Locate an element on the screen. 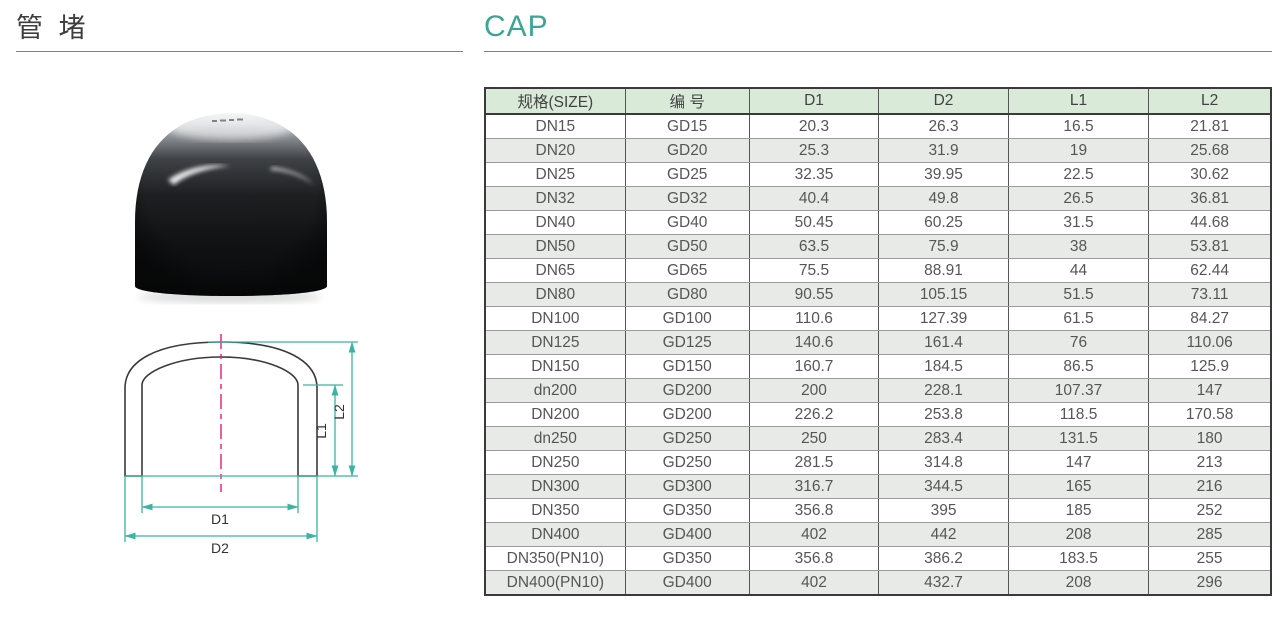 Image resolution: width=1286 pixels, height=618 pixels. table-row: DN40 GD40 50.45 60.25 31.5 44.68 is located at coordinates (878, 222).